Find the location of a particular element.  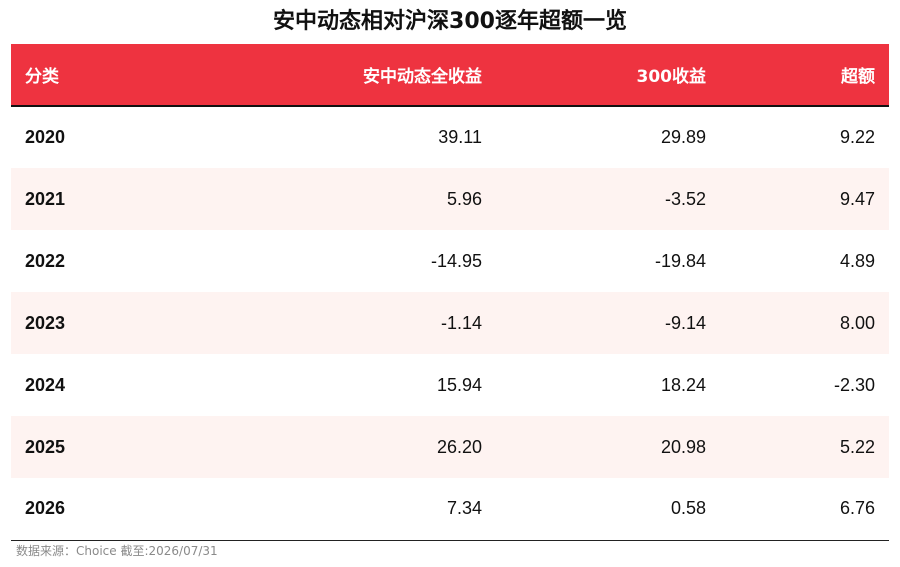

row-category-cell: 2024 is located at coordinates (45, 384).